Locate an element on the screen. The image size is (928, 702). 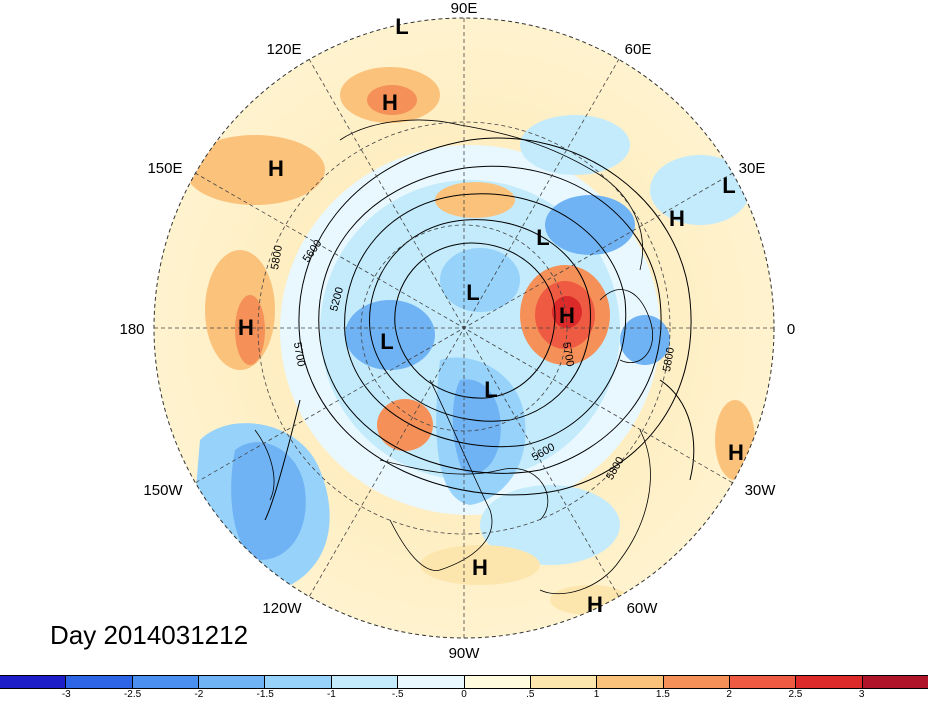
lon-label-60w: 60W is located at coordinates (643, 608).